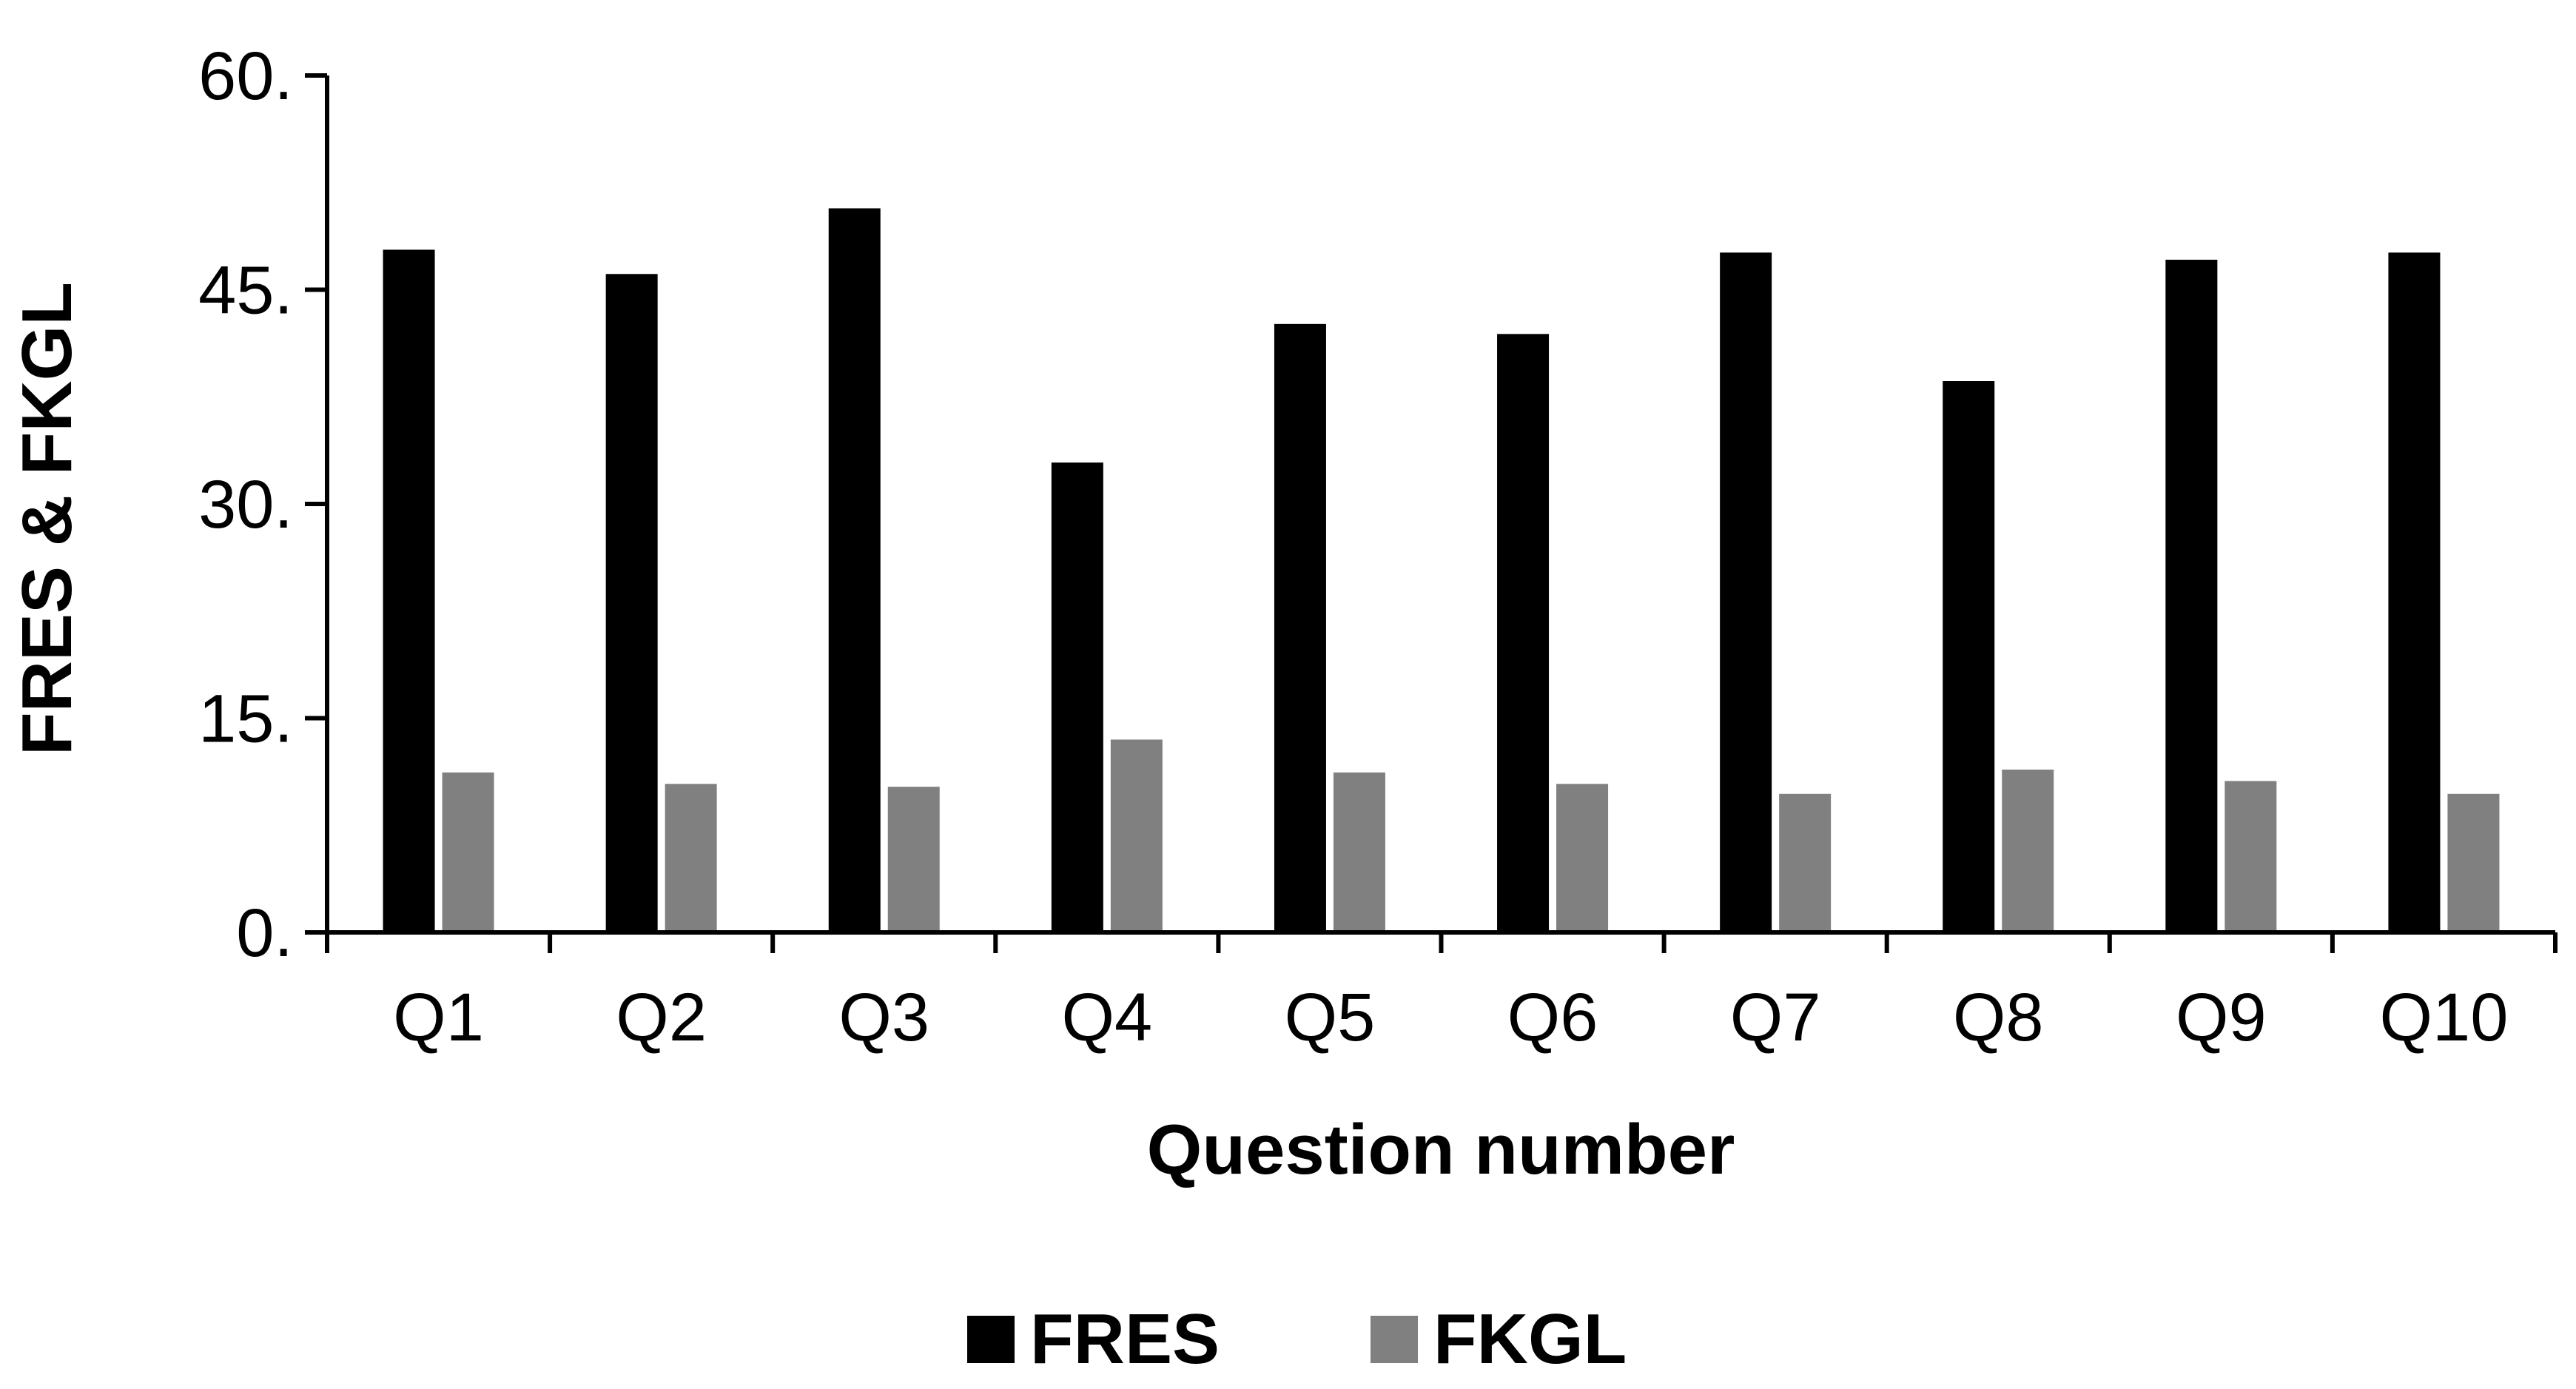 This screenshot has height=1389, width=2576. Describe the element at coordinates (913, 859) in the screenshot. I see `bar-fkgl-q3` at that location.